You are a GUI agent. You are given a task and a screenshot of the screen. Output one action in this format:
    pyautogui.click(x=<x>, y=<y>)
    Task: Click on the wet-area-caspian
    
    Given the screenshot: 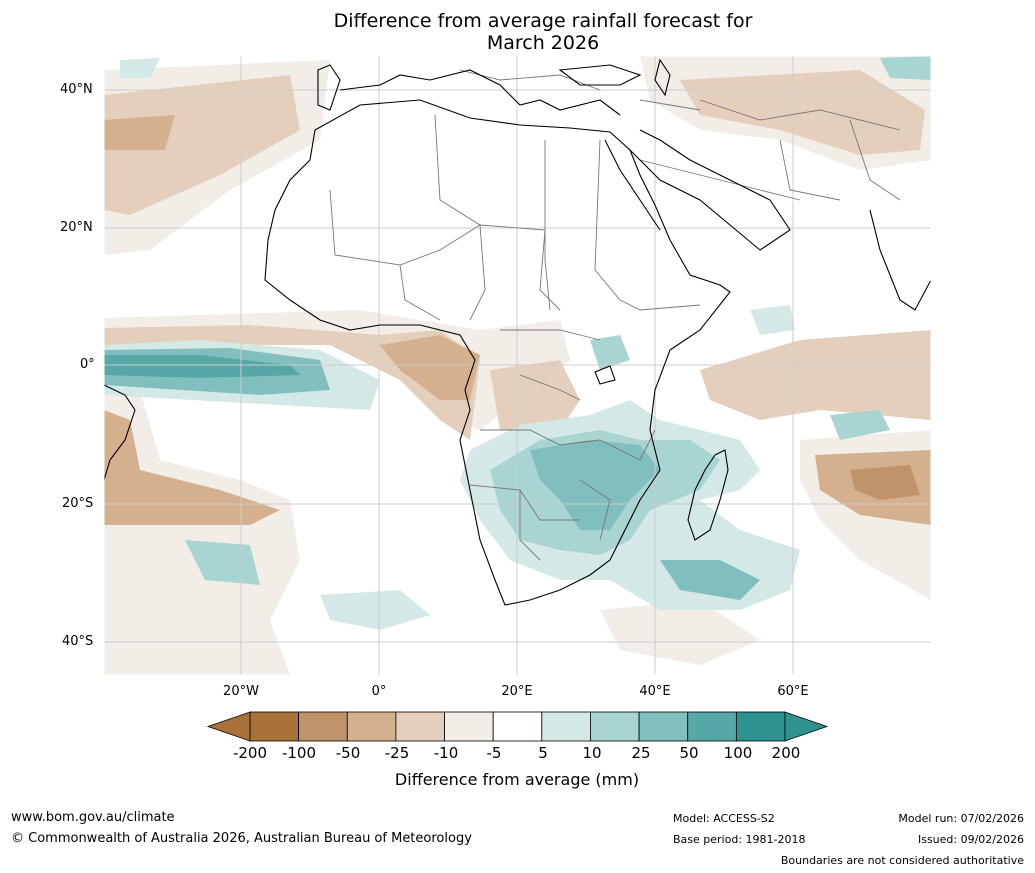 What is the action you would take?
    pyautogui.click(x=905, y=68)
    